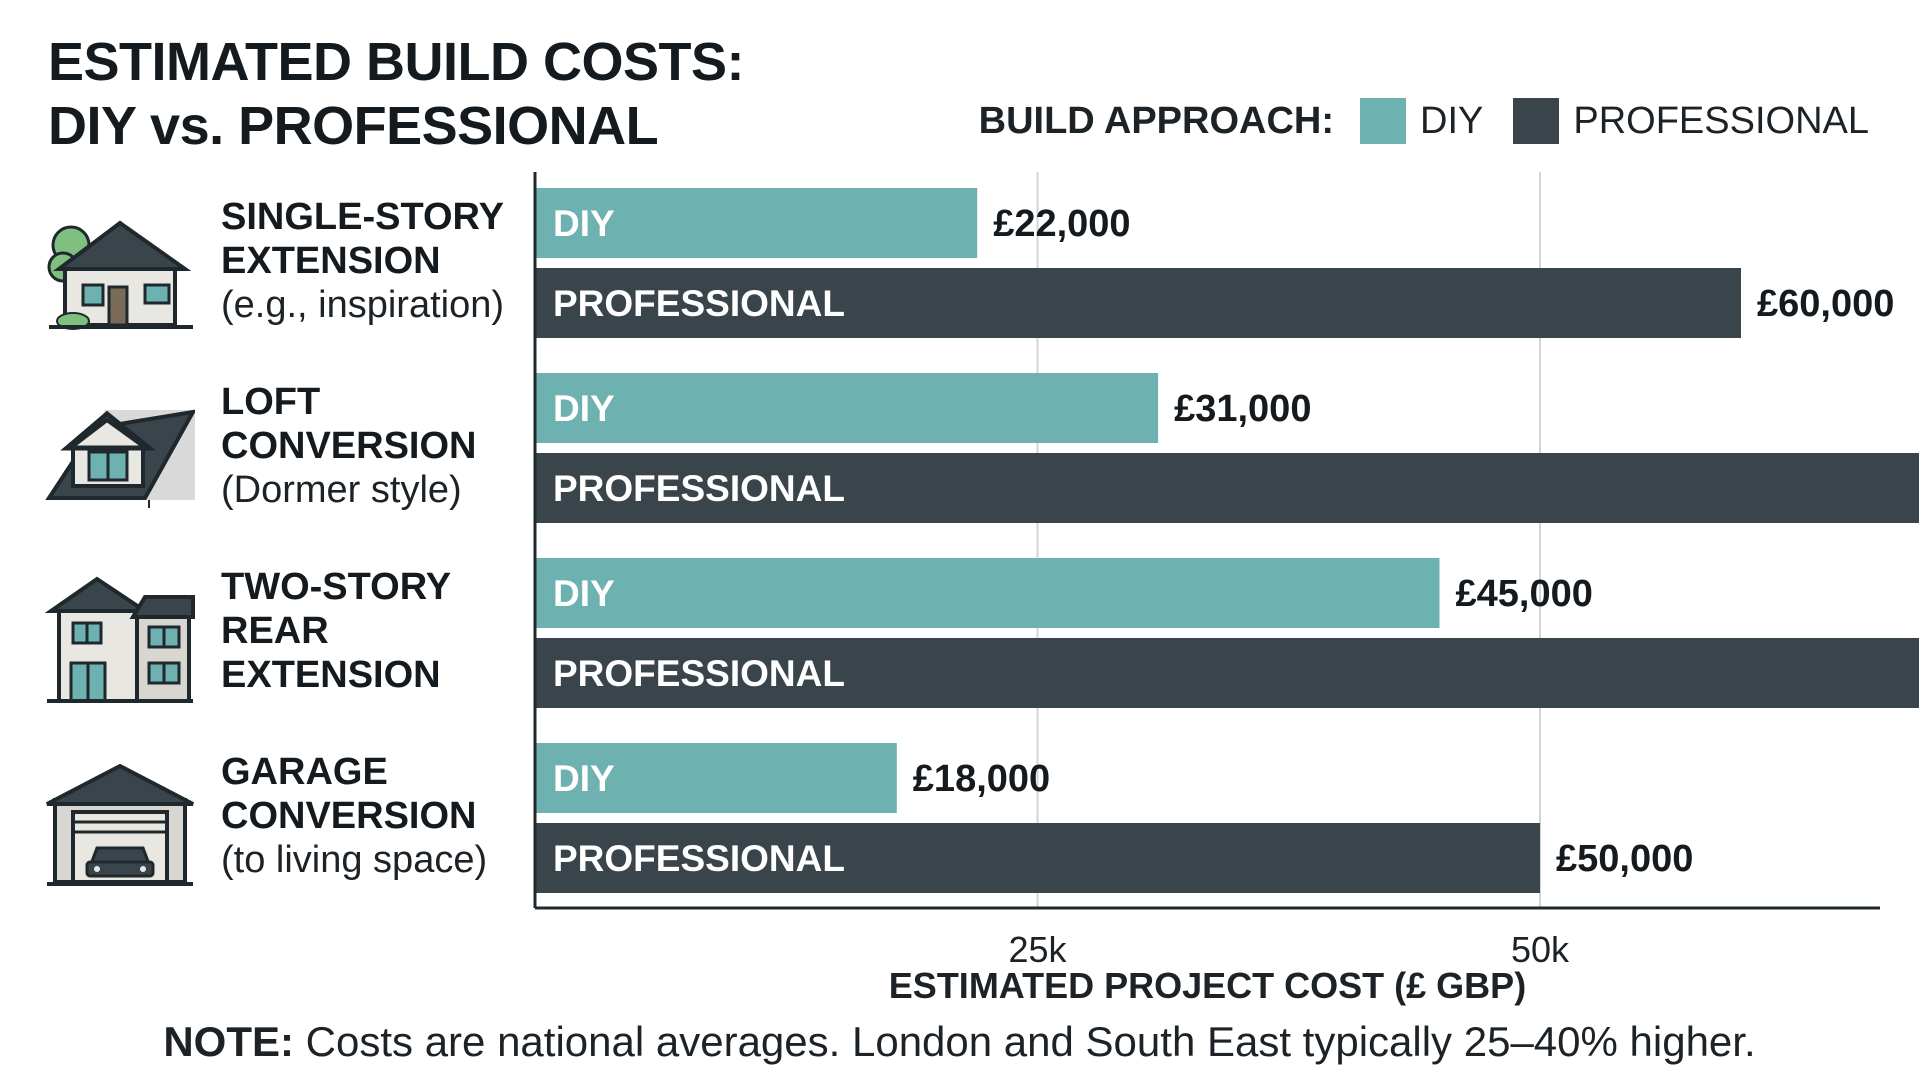 Image resolution: width=1919 pixels, height=1075 pixels. Describe the element at coordinates (1452, 120) in the screenshot. I see `legend-label-diy: DIY` at that location.